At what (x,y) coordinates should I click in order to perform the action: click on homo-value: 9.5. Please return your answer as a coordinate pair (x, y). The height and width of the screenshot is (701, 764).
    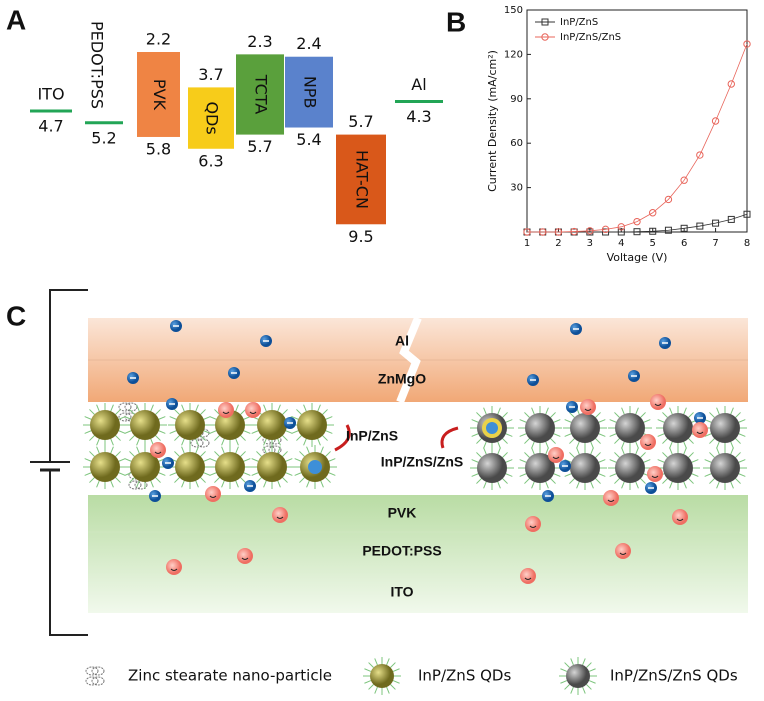
    Looking at the image, I should click on (360, 236).